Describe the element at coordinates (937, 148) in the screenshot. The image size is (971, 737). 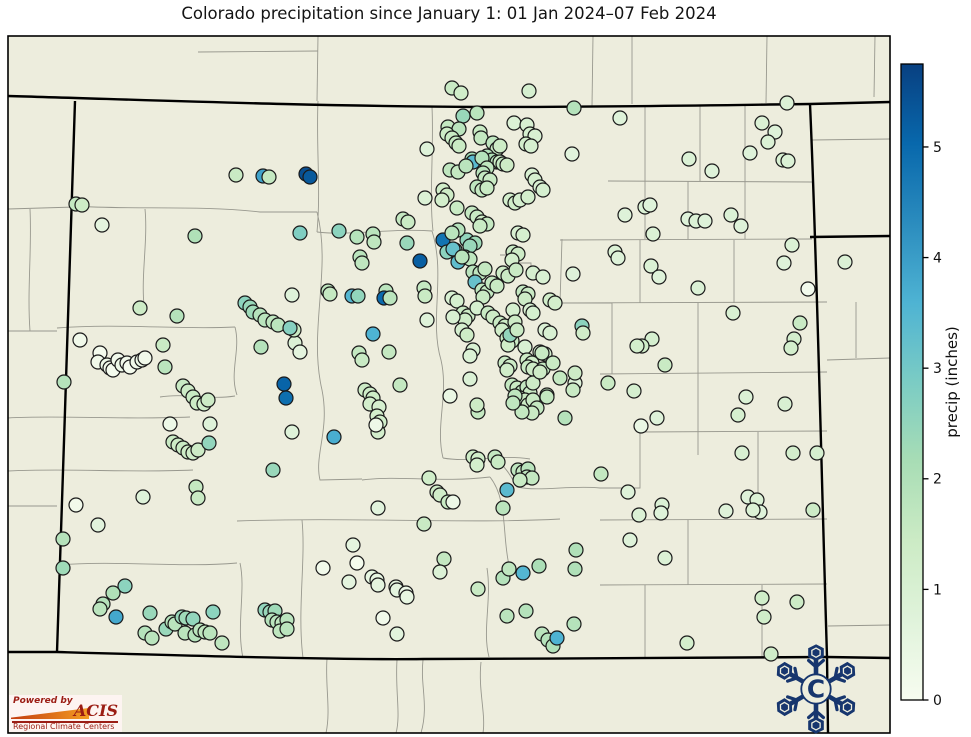
I see `colorbar-tick-label: 5` at that location.